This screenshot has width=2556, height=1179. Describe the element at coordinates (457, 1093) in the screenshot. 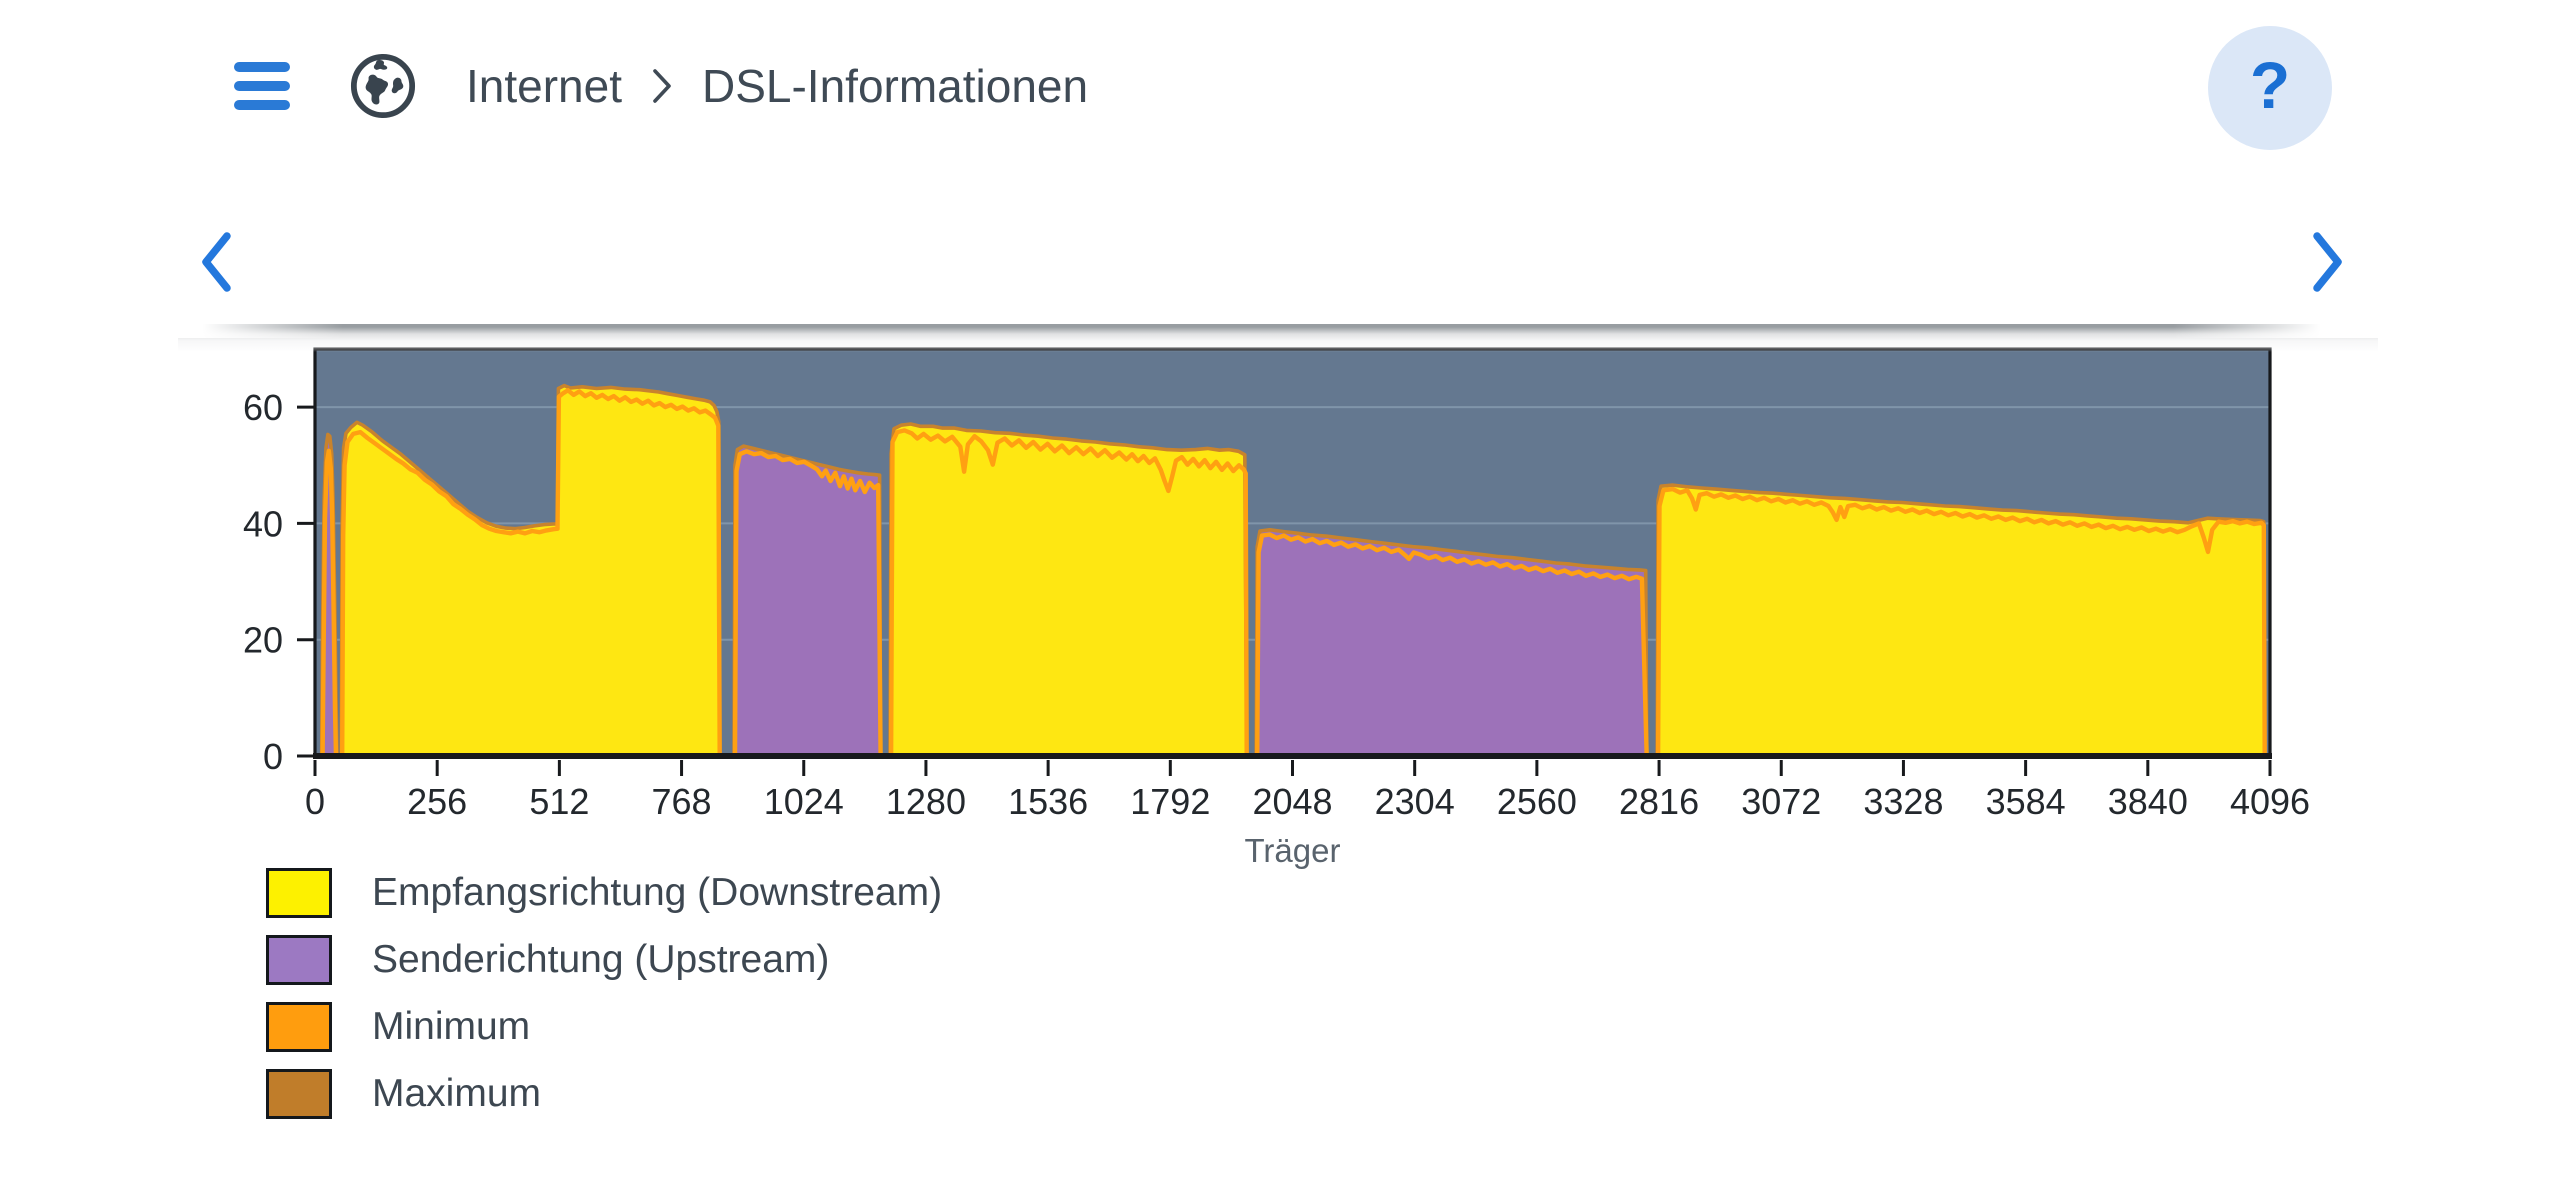

I see `legend-label-maximum: Maximum` at that location.